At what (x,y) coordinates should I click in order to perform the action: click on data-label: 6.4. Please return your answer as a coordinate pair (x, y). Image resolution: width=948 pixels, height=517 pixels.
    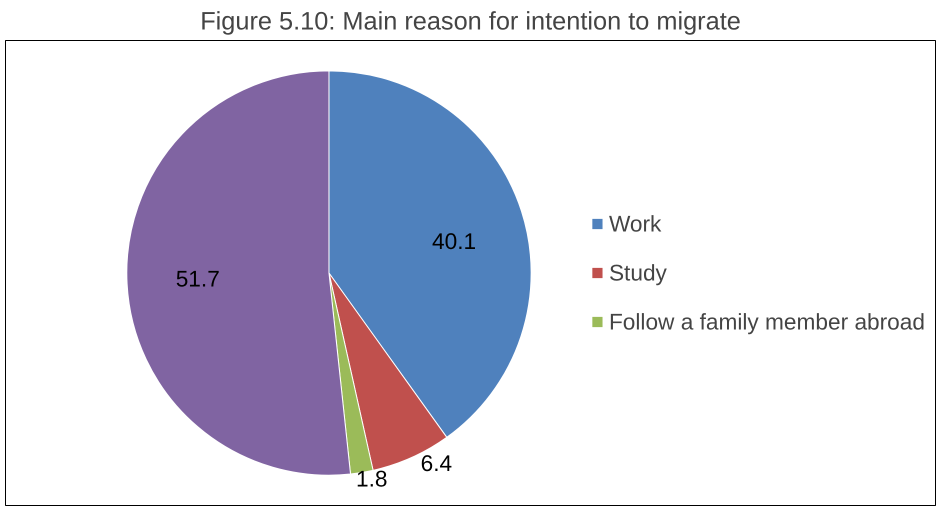
    Looking at the image, I should click on (436, 463).